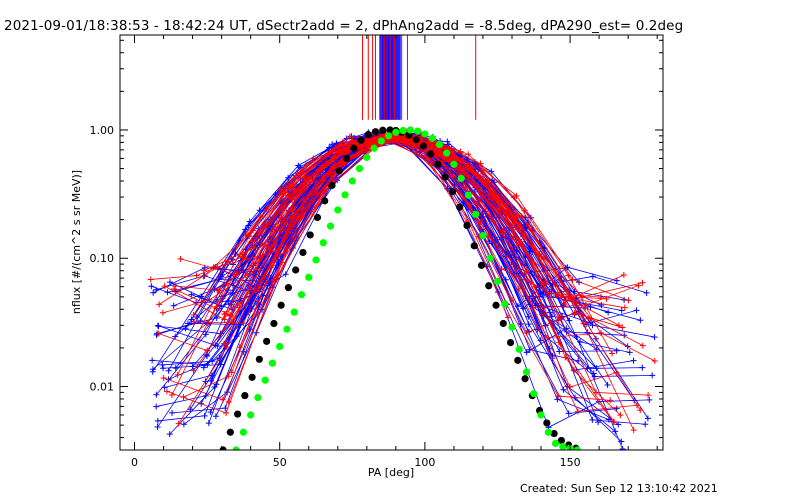 The height and width of the screenshot is (500, 800). Describe the element at coordinates (619, 488) in the screenshot. I see `created-timestamp: Created: Sun Sep 12 13:10:42 2021` at that location.